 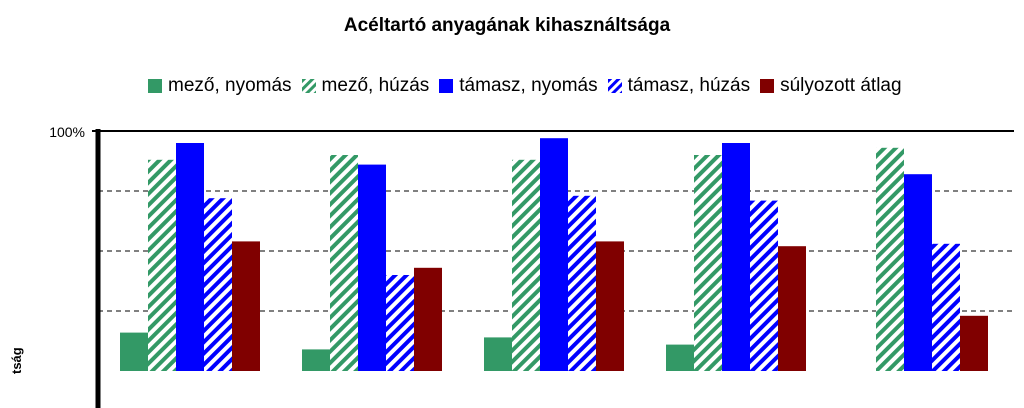 What do you see at coordinates (689, 85) in the screenshot?
I see `legend-label-tamasz-huzas: támasz, húzás` at bounding box center [689, 85].